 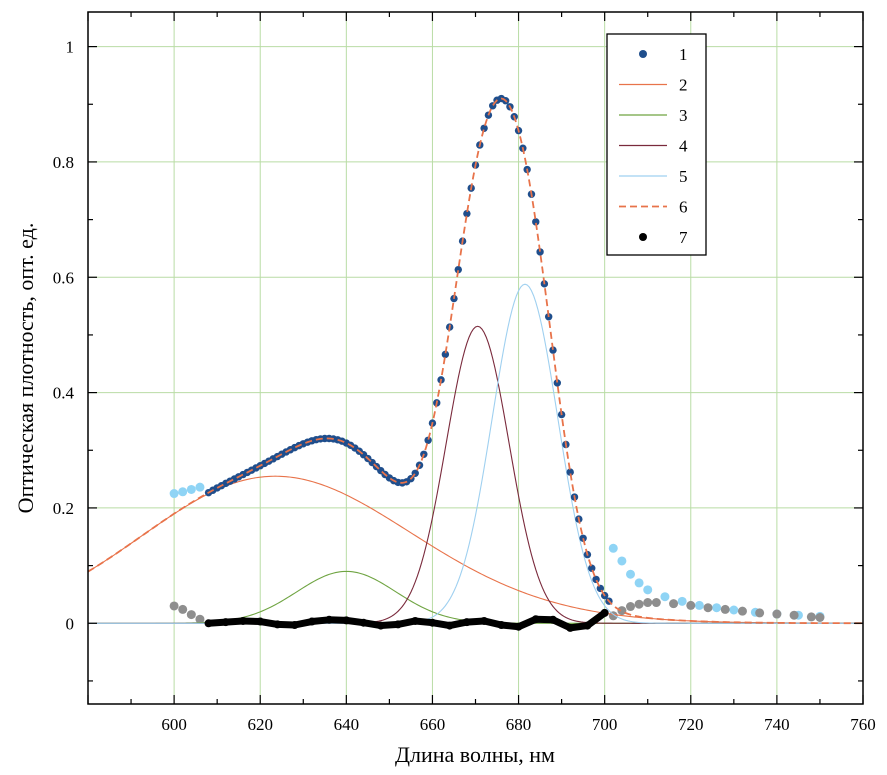 What do you see at coordinates (70, 47) in the screenshot?
I see `y-tick-label: 1` at bounding box center [70, 47].